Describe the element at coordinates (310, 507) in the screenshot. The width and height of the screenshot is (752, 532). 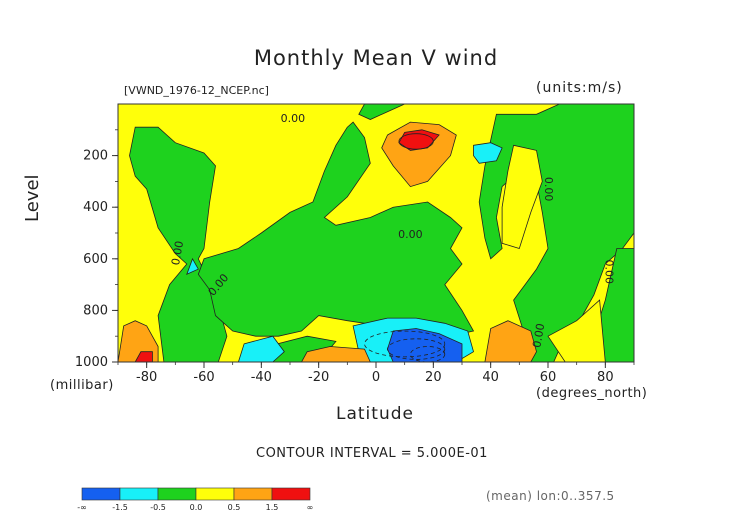
I see `colorbar-label: ∞` at that location.